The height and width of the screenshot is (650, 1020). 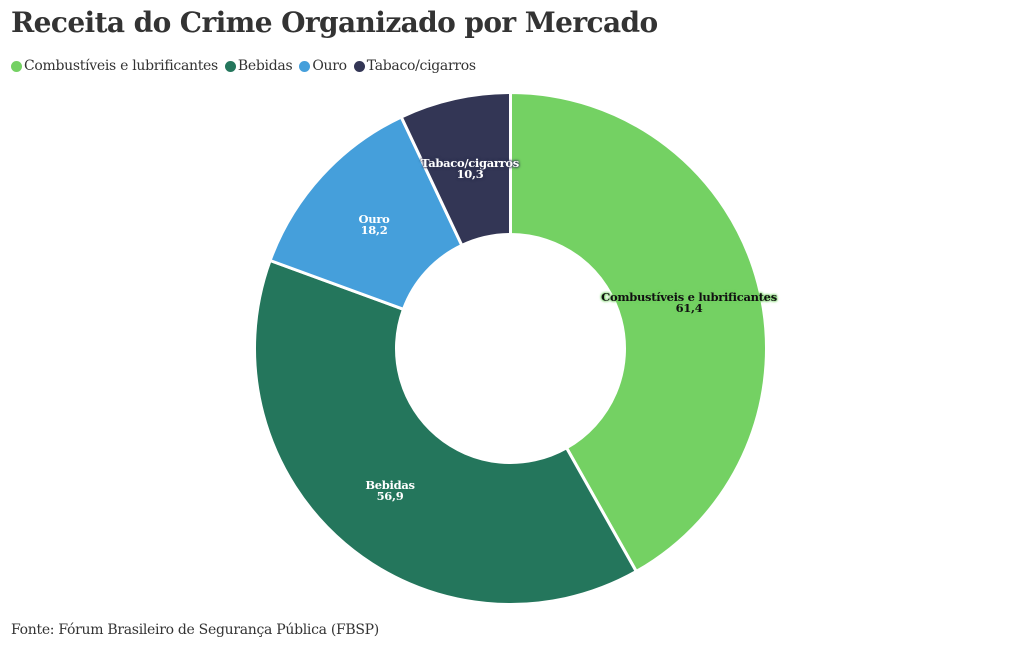 I want to click on legend-item-ouro: Ouro, so click(x=323, y=66).